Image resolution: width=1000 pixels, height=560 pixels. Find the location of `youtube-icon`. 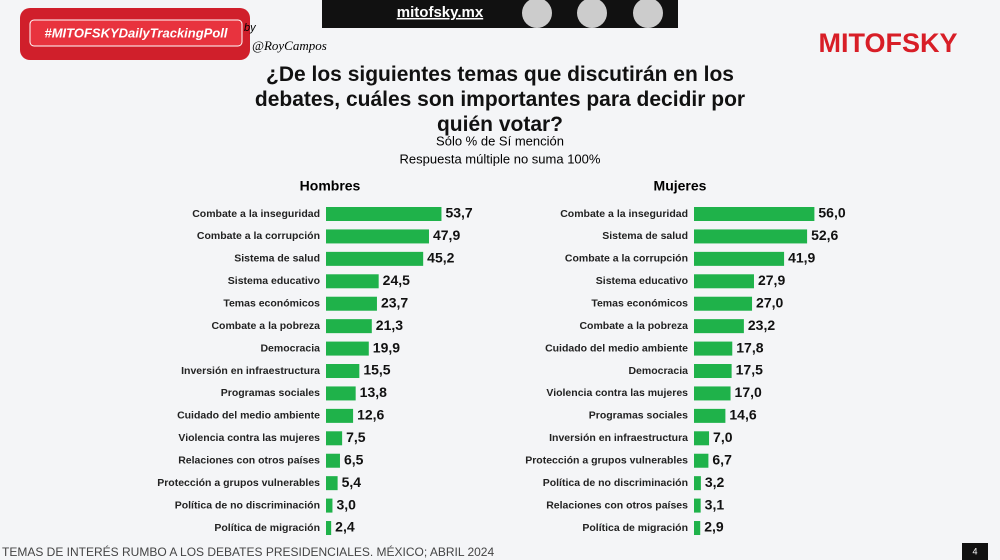

youtube-icon is located at coordinates (648, 14).